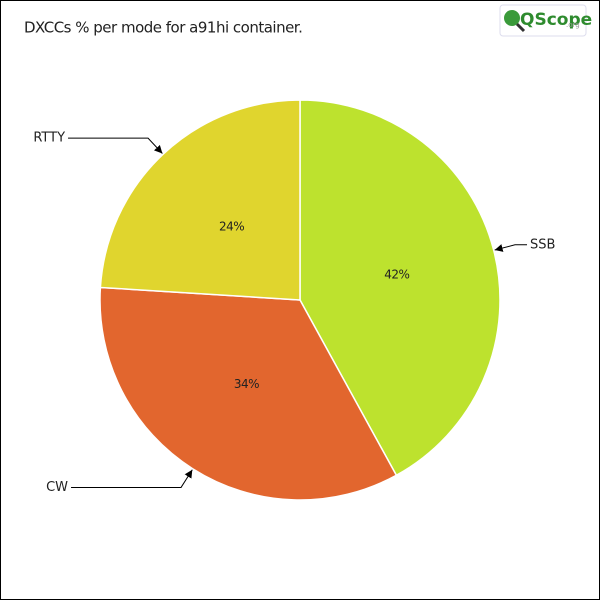 Image resolution: width=600 pixels, height=600 pixels. Describe the element at coordinates (542, 244) in the screenshot. I see `category-label: SSB` at that location.